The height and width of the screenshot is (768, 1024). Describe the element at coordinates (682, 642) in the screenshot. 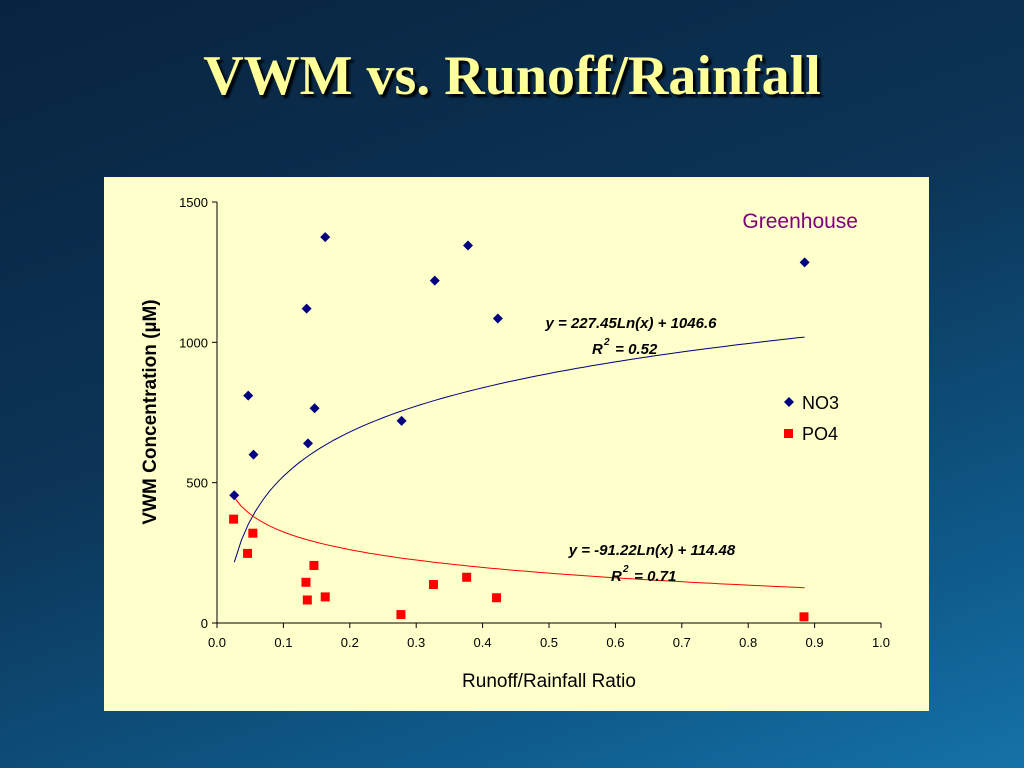

I see `x-tick-label: 0.7` at that location.